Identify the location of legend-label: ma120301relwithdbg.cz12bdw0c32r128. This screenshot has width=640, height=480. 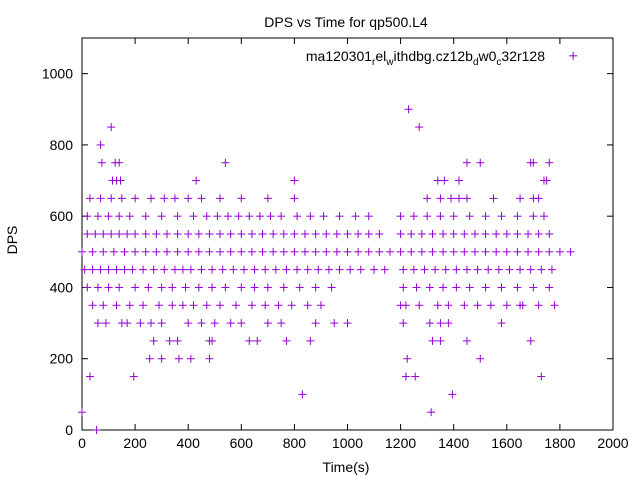
(425, 58).